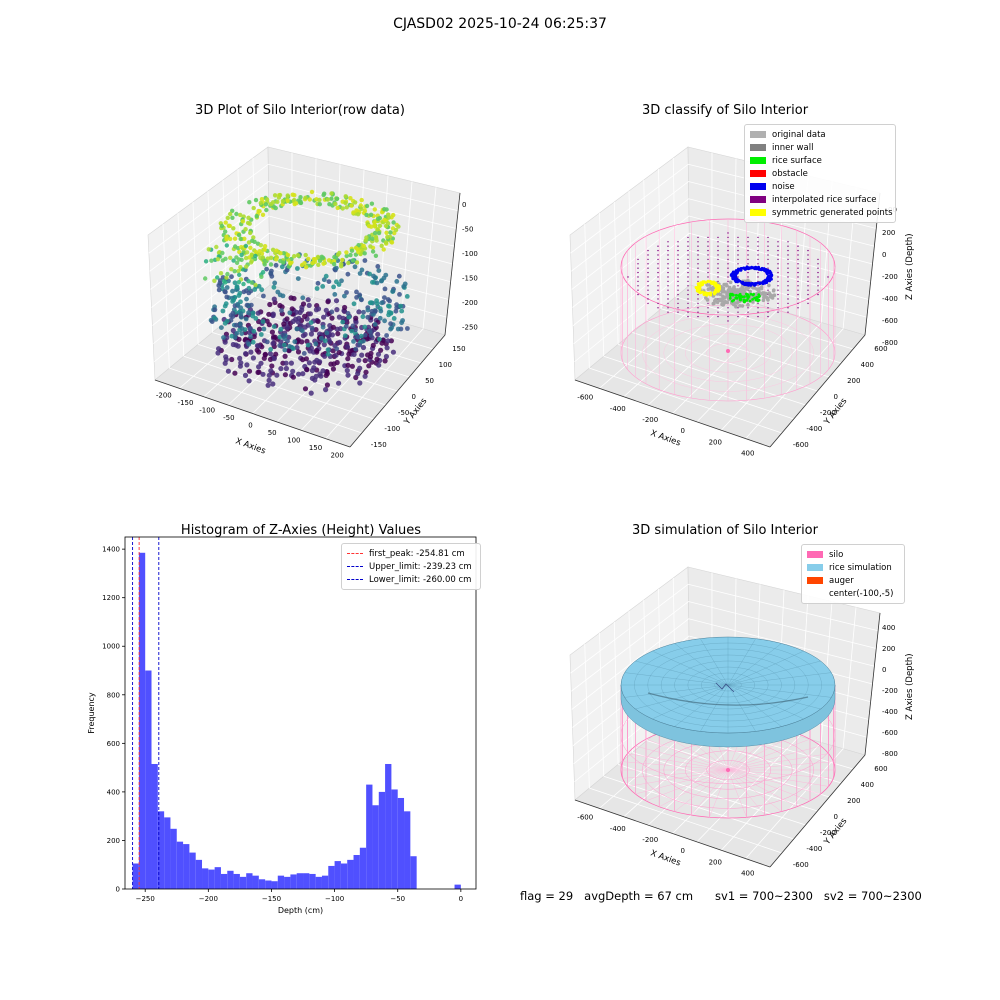  Describe the element at coordinates (815, 593) in the screenshot. I see `legend-swatch` at that location.